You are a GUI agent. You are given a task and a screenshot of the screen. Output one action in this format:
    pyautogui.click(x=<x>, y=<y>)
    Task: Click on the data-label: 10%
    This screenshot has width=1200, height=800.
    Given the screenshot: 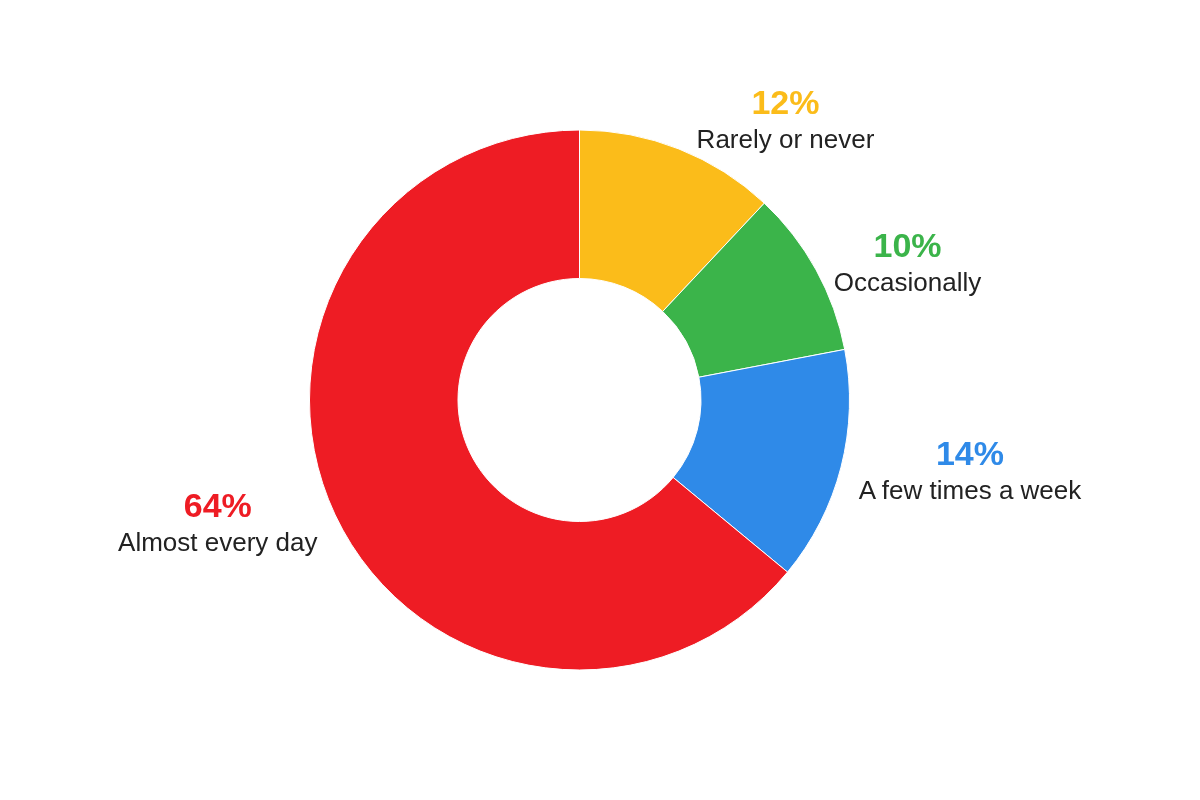 What is the action you would take?
    pyautogui.click(x=907, y=245)
    